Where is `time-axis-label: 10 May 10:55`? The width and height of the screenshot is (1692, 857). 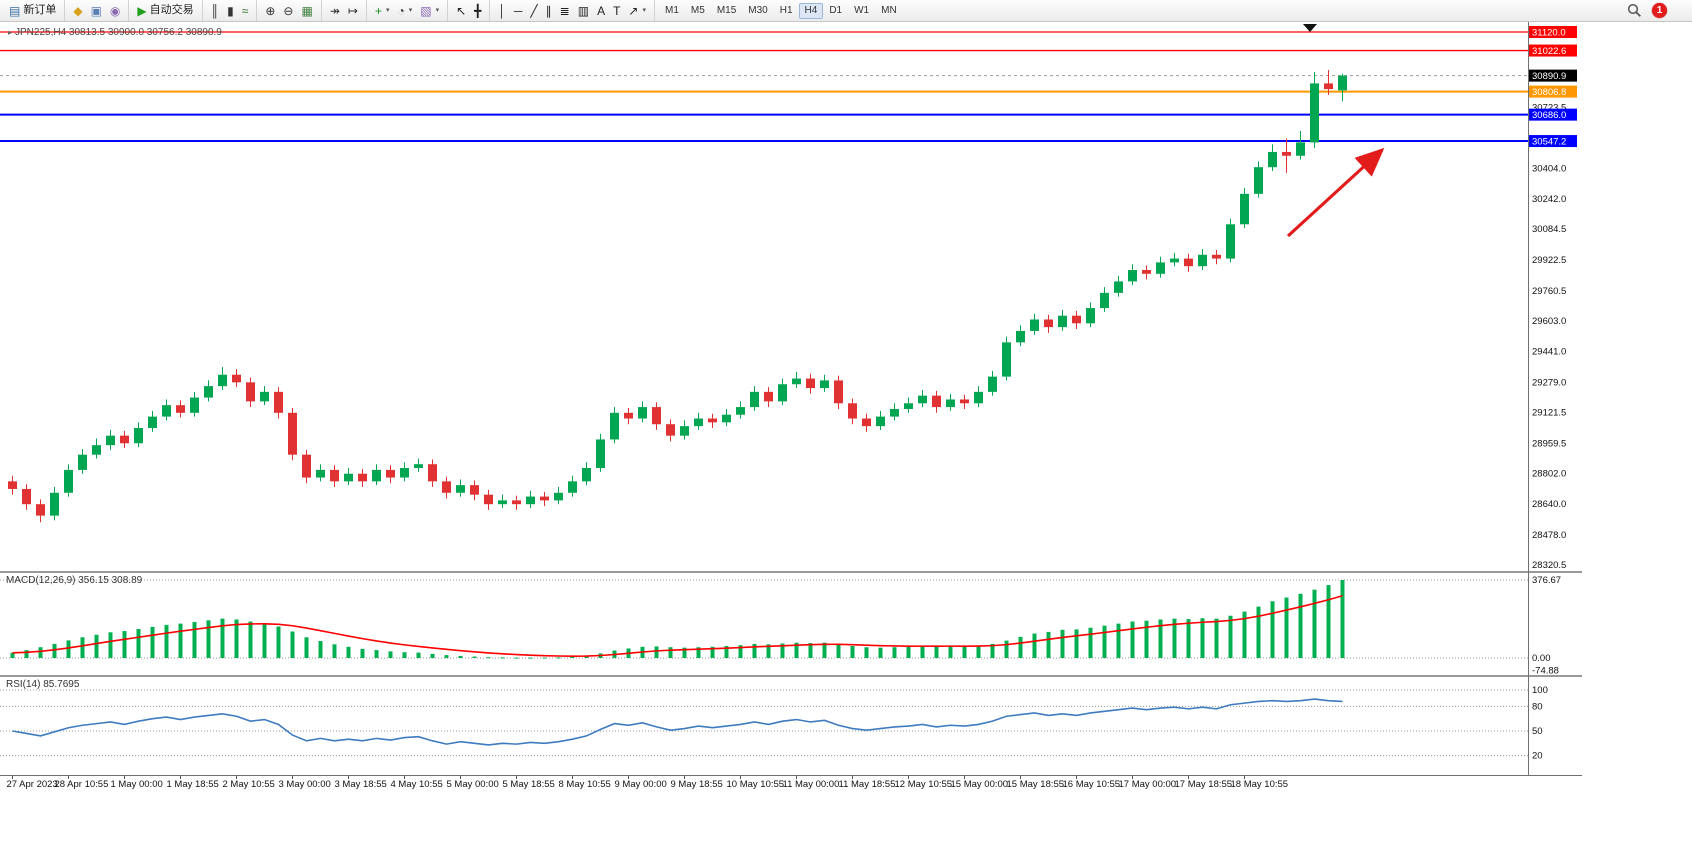 time-axis-label: 10 May 10:55 is located at coordinates (756, 784).